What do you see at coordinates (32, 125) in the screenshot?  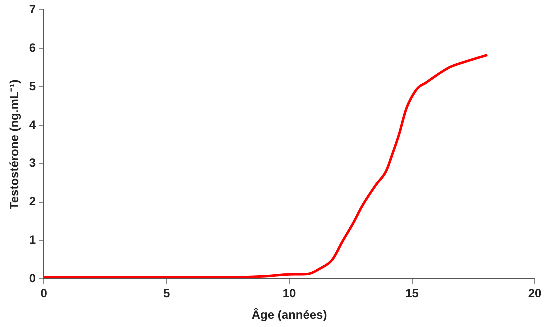 I see `y-tick-label: 4` at bounding box center [32, 125].